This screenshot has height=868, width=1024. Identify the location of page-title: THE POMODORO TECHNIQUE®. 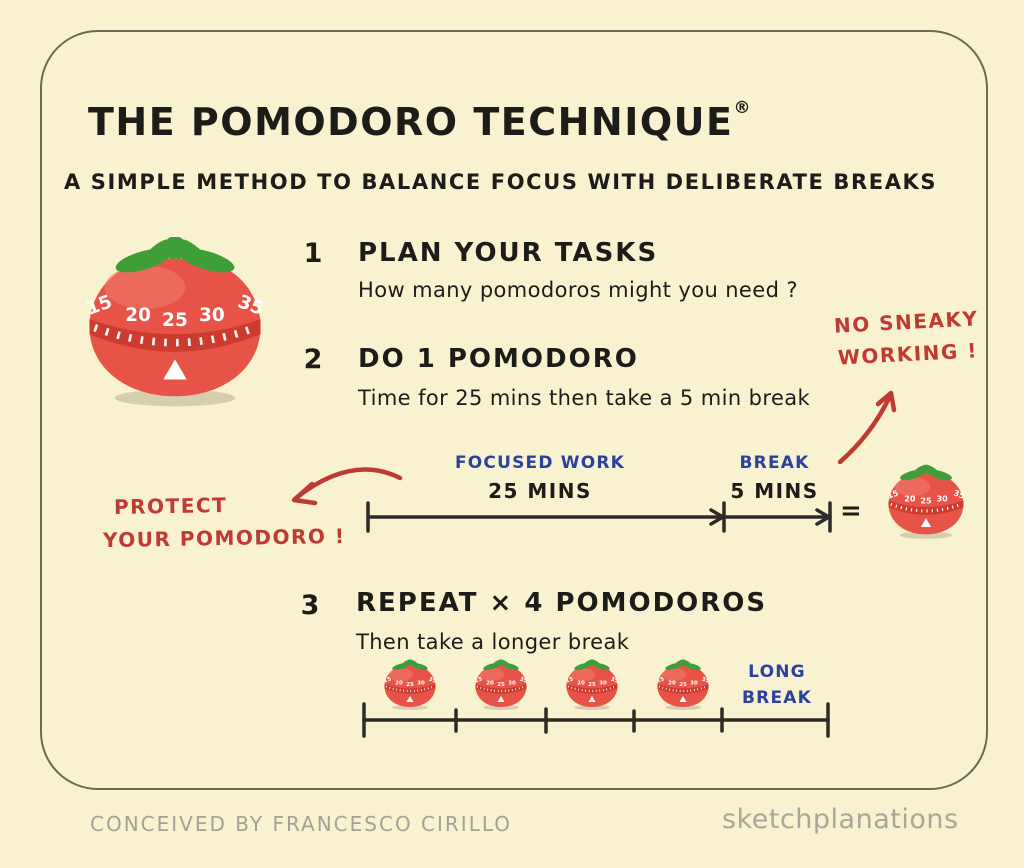
(419, 121).